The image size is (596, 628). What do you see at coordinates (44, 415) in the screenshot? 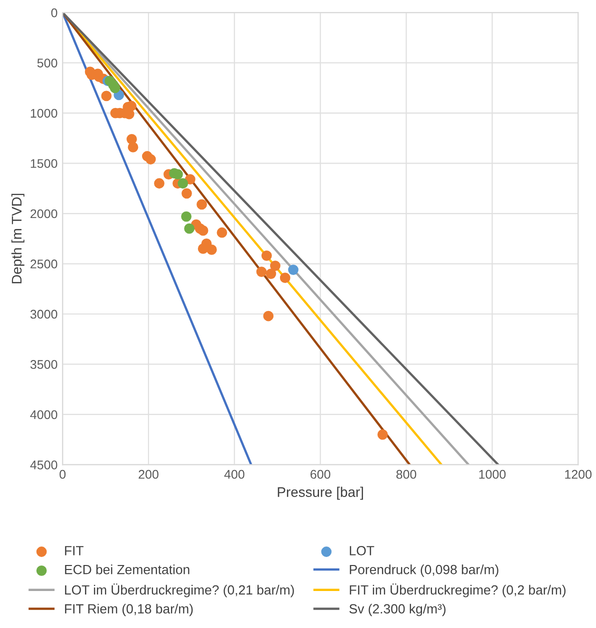
I see `y-tick-label: 4000` at bounding box center [44, 415].